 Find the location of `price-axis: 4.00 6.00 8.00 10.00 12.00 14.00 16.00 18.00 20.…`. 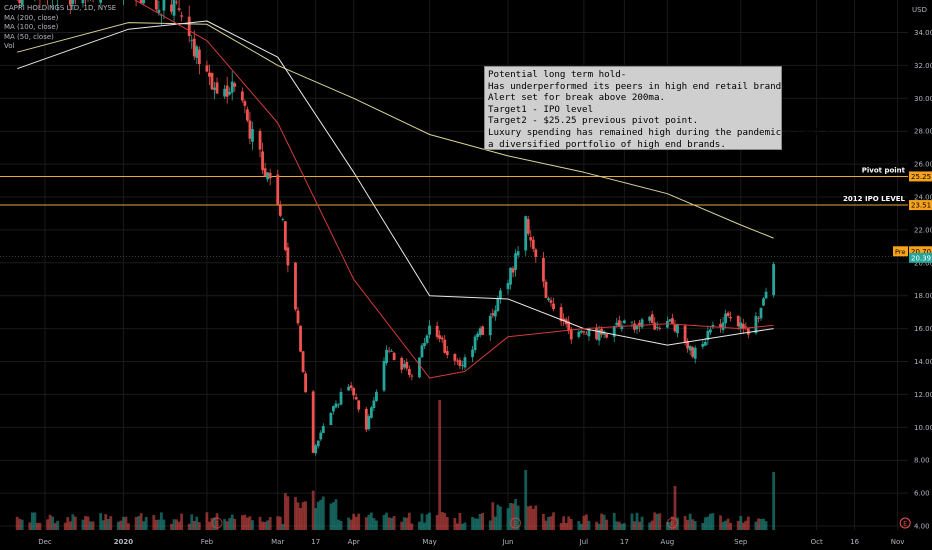

price-axis: 4.00 6.00 8.00 10.00 12.00 14.00 16.00 18.00 20.… is located at coordinates (923, 280).